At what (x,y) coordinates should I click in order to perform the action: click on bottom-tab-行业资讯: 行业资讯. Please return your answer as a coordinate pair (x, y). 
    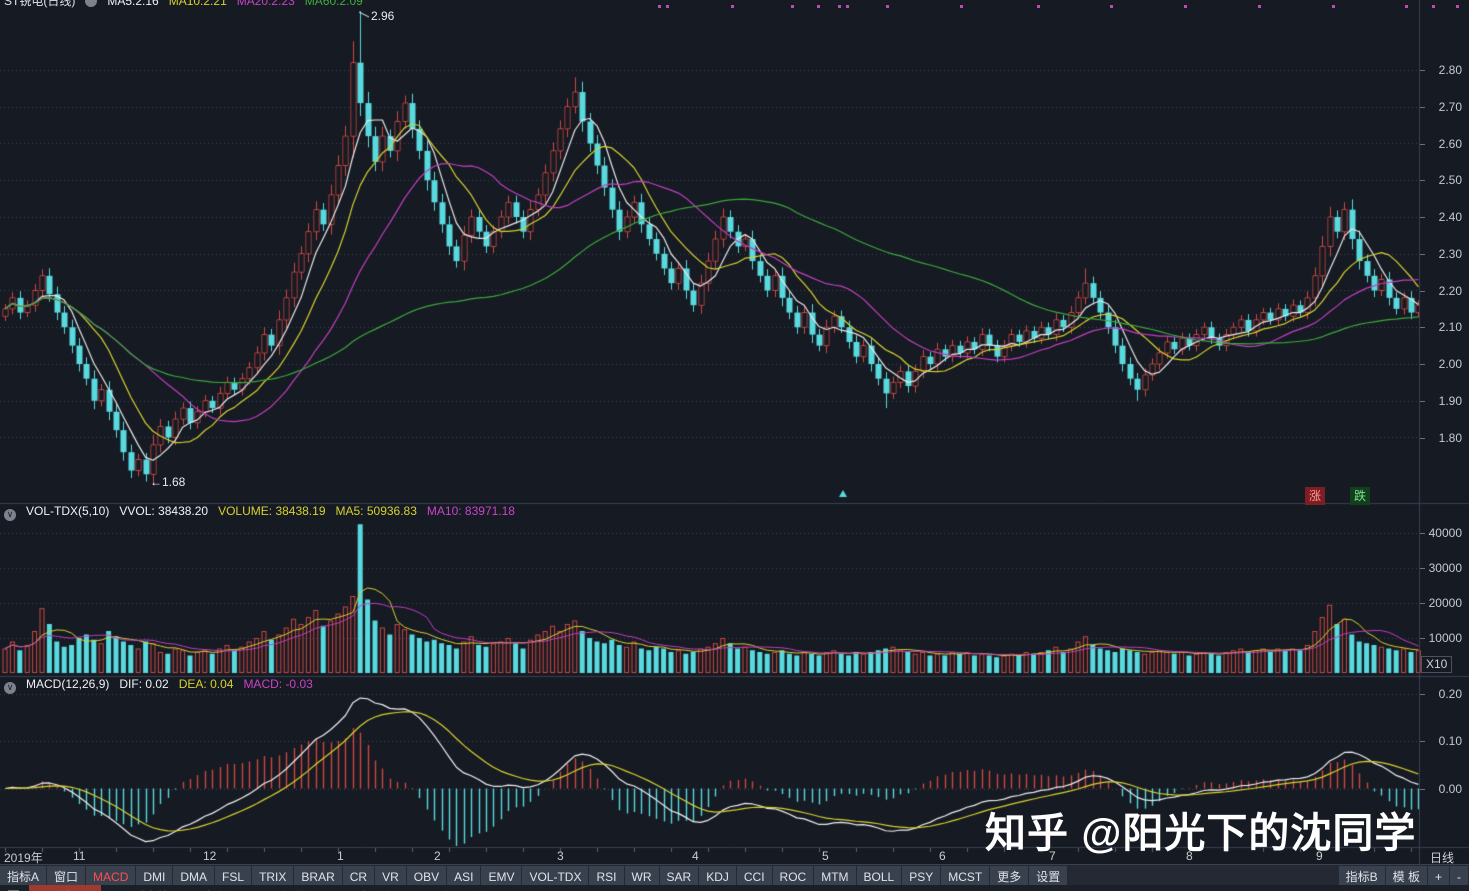
    Looking at the image, I should click on (305, 888).